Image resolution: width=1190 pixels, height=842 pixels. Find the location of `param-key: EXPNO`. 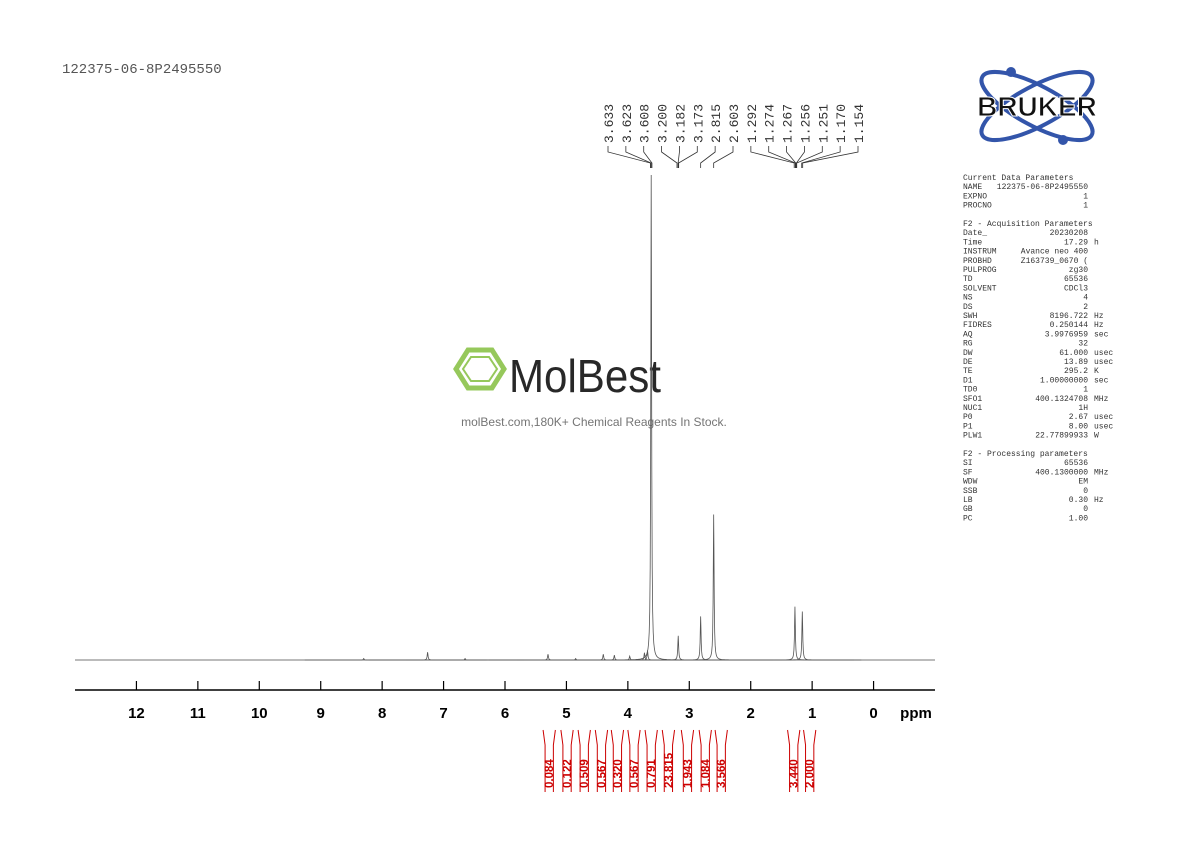

param-key: EXPNO is located at coordinates (975, 196).